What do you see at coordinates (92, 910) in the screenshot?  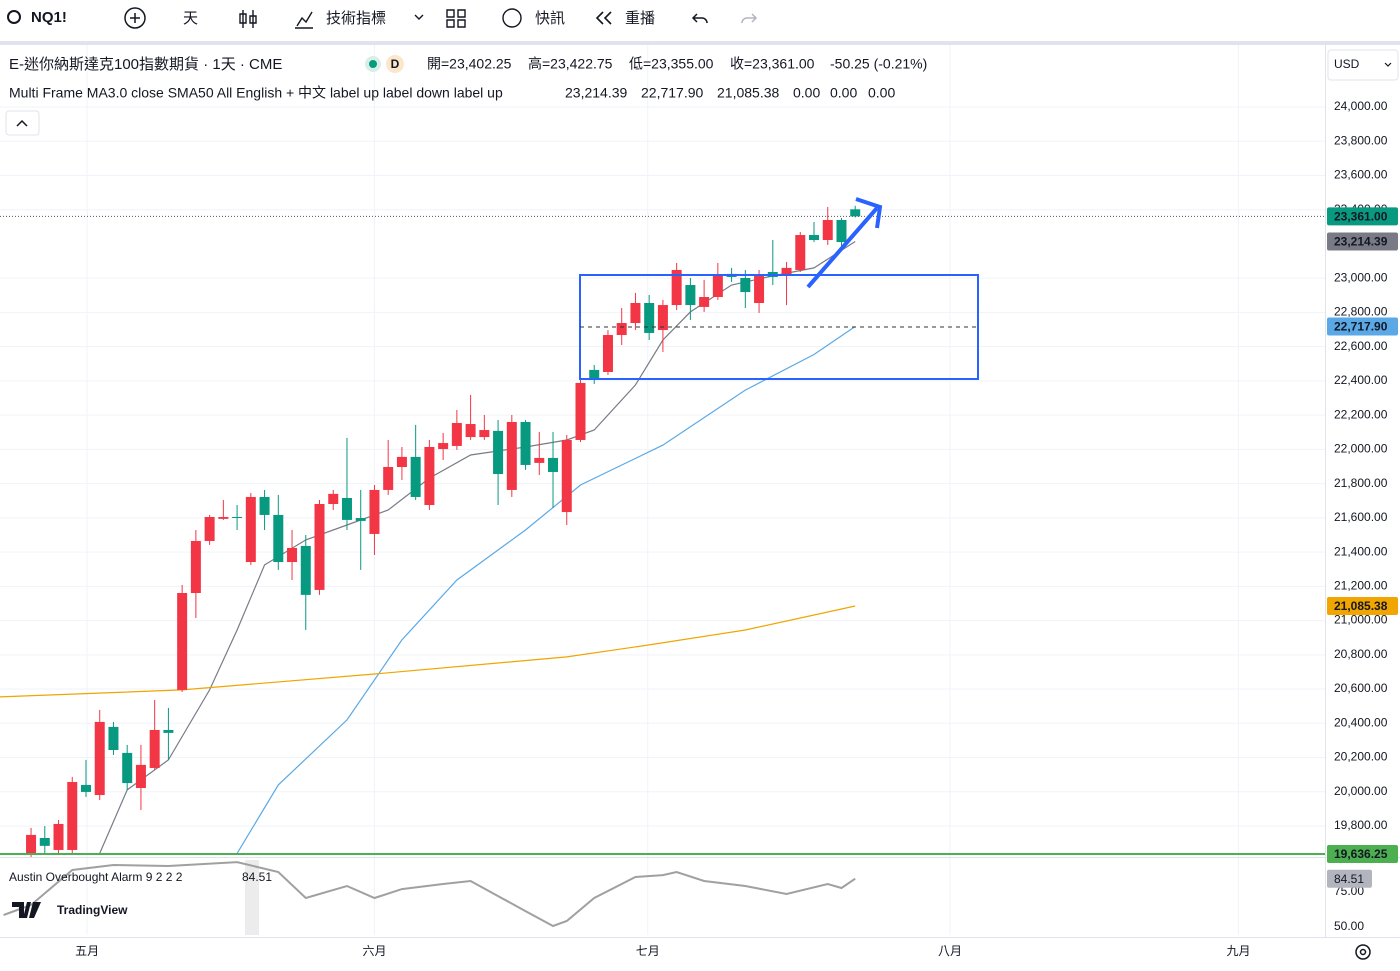 I see `watermark-text: TradingView` at bounding box center [92, 910].